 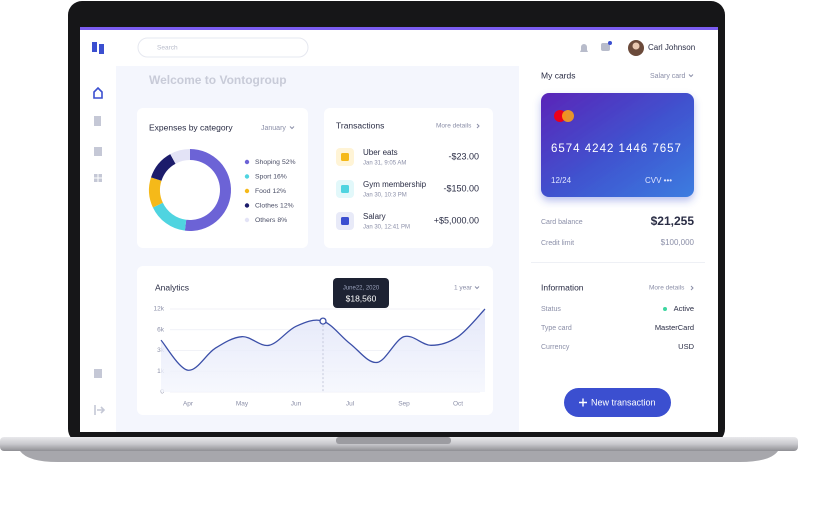 What do you see at coordinates (636, 46) in the screenshot?
I see `avatar-face` at bounding box center [636, 46].